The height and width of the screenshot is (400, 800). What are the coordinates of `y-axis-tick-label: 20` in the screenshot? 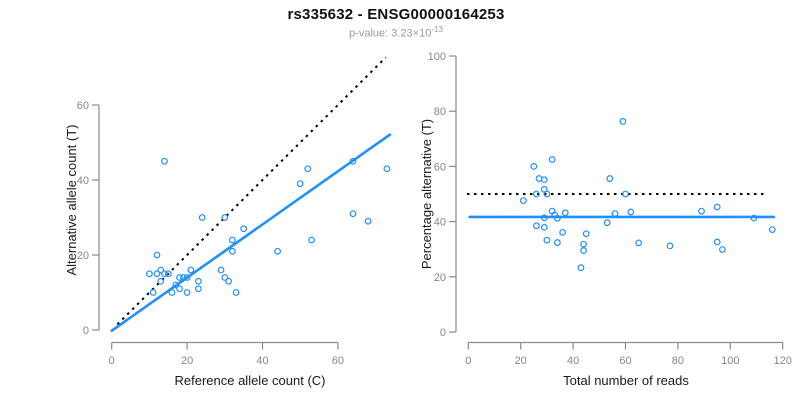 It's located at (440, 278).